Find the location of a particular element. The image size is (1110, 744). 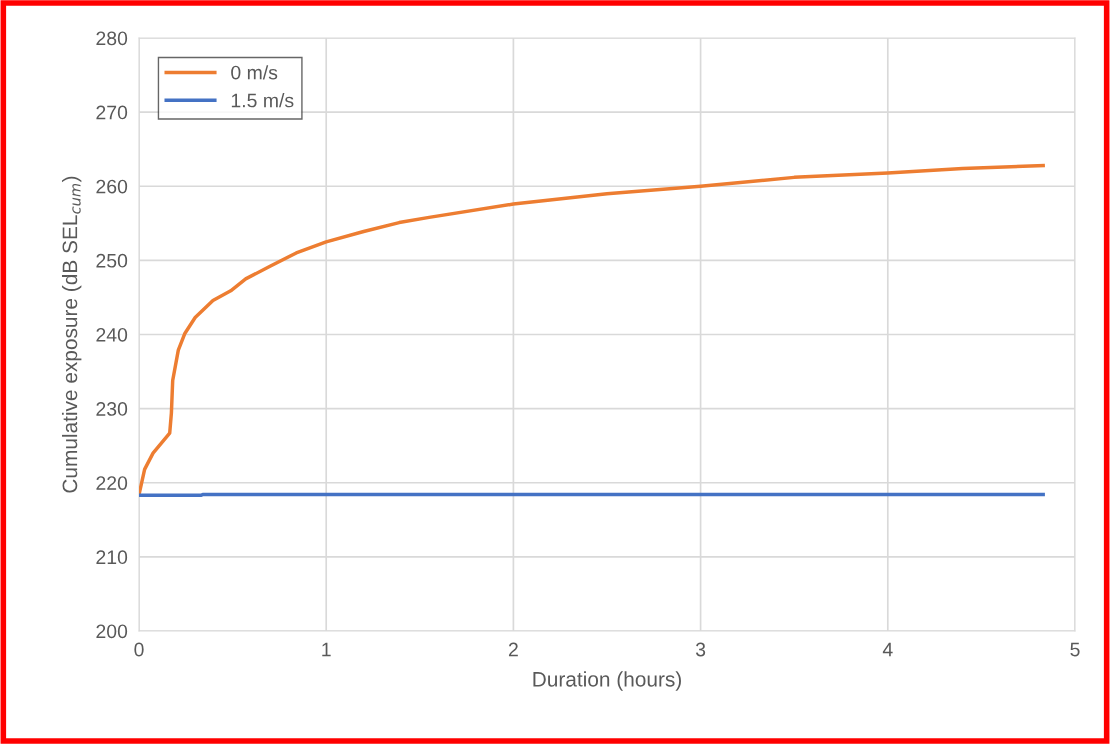

y-tick-label: 220 is located at coordinates (112, 483).